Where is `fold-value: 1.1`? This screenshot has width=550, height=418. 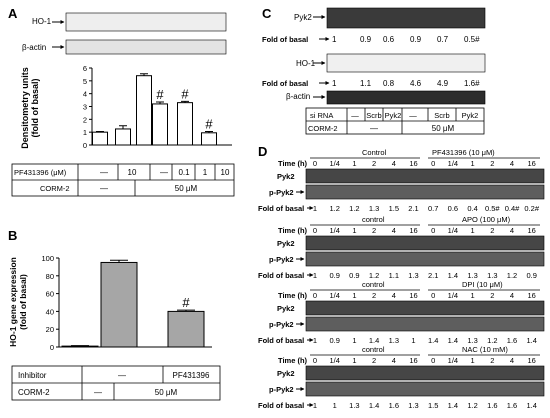
fold-value: 1.1 is located at coordinates (366, 83).